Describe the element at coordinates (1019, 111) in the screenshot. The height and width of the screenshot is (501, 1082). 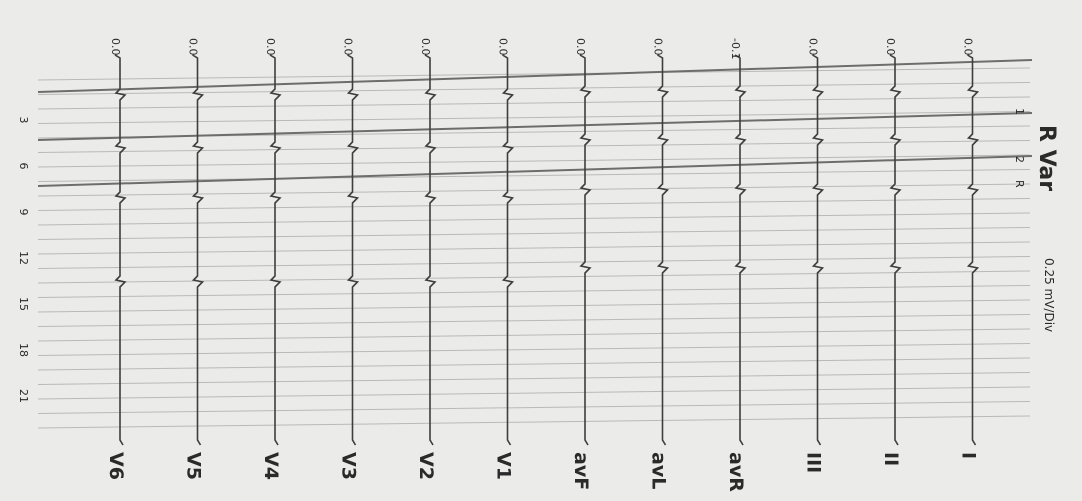
I see `marker-label: 1` at that location.